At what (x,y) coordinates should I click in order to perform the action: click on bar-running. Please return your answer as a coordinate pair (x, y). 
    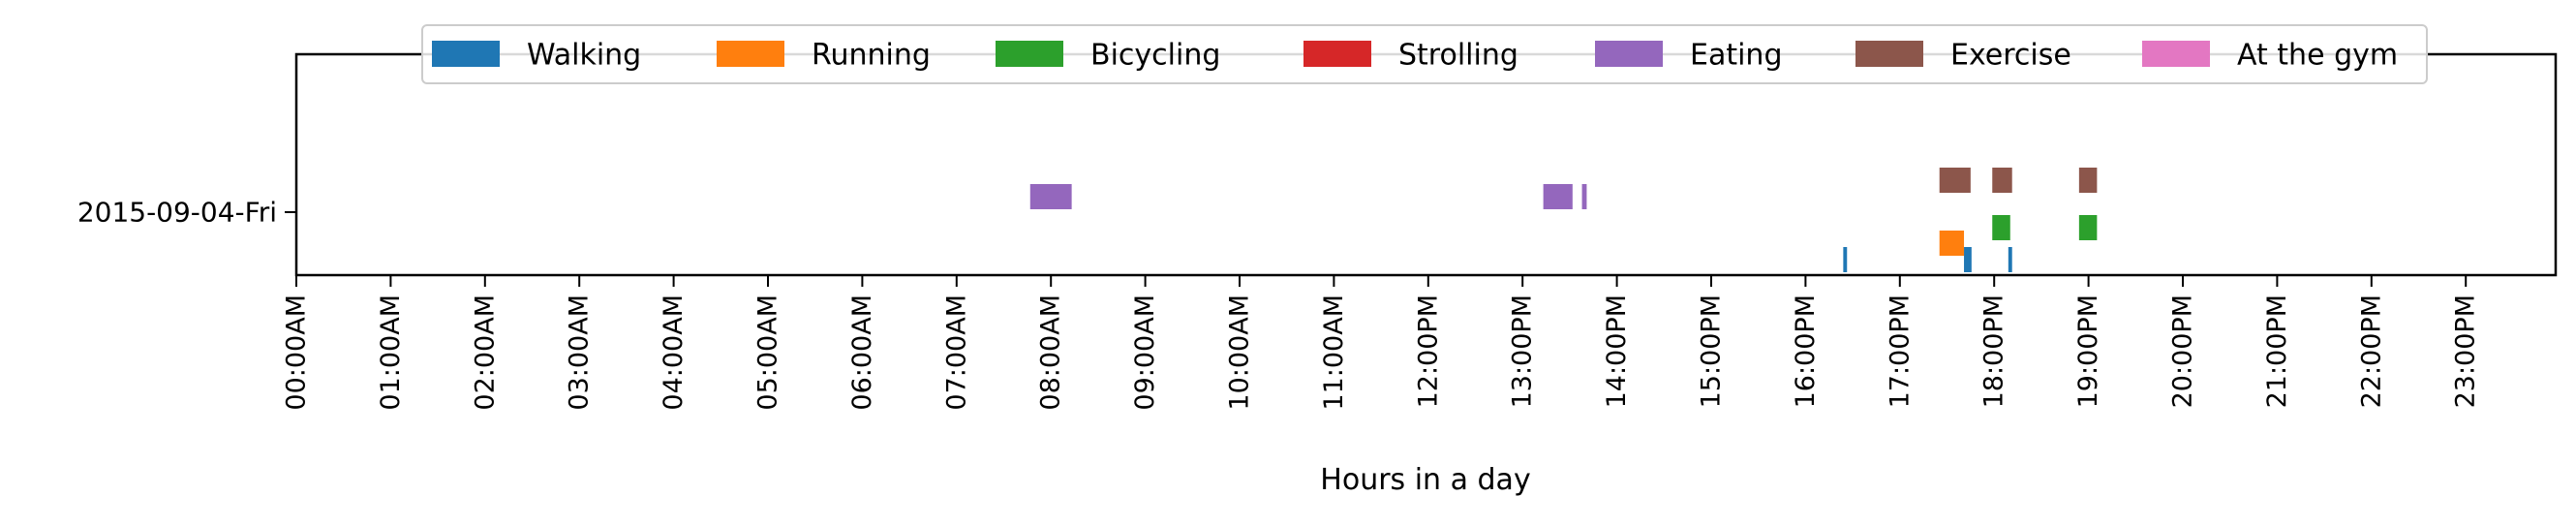
    Looking at the image, I should click on (1952, 243).